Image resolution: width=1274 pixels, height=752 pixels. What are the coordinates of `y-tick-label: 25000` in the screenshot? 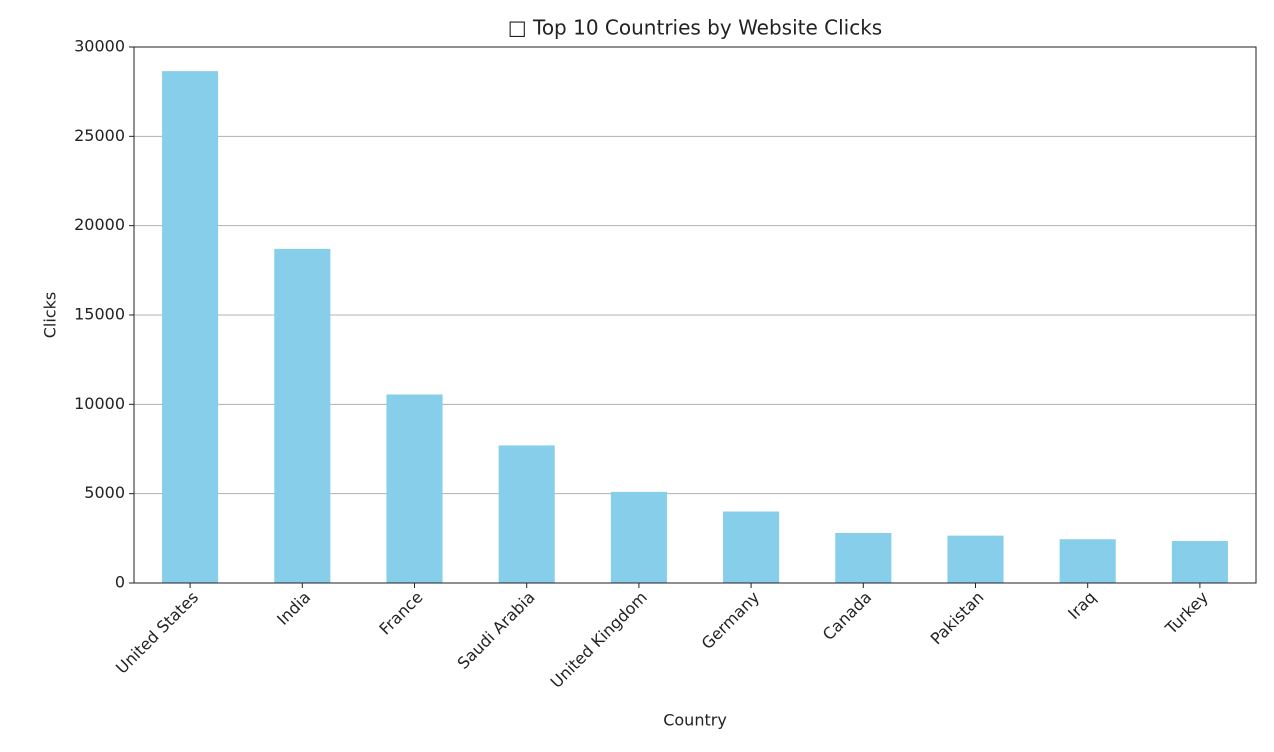 It's located at (99, 135).